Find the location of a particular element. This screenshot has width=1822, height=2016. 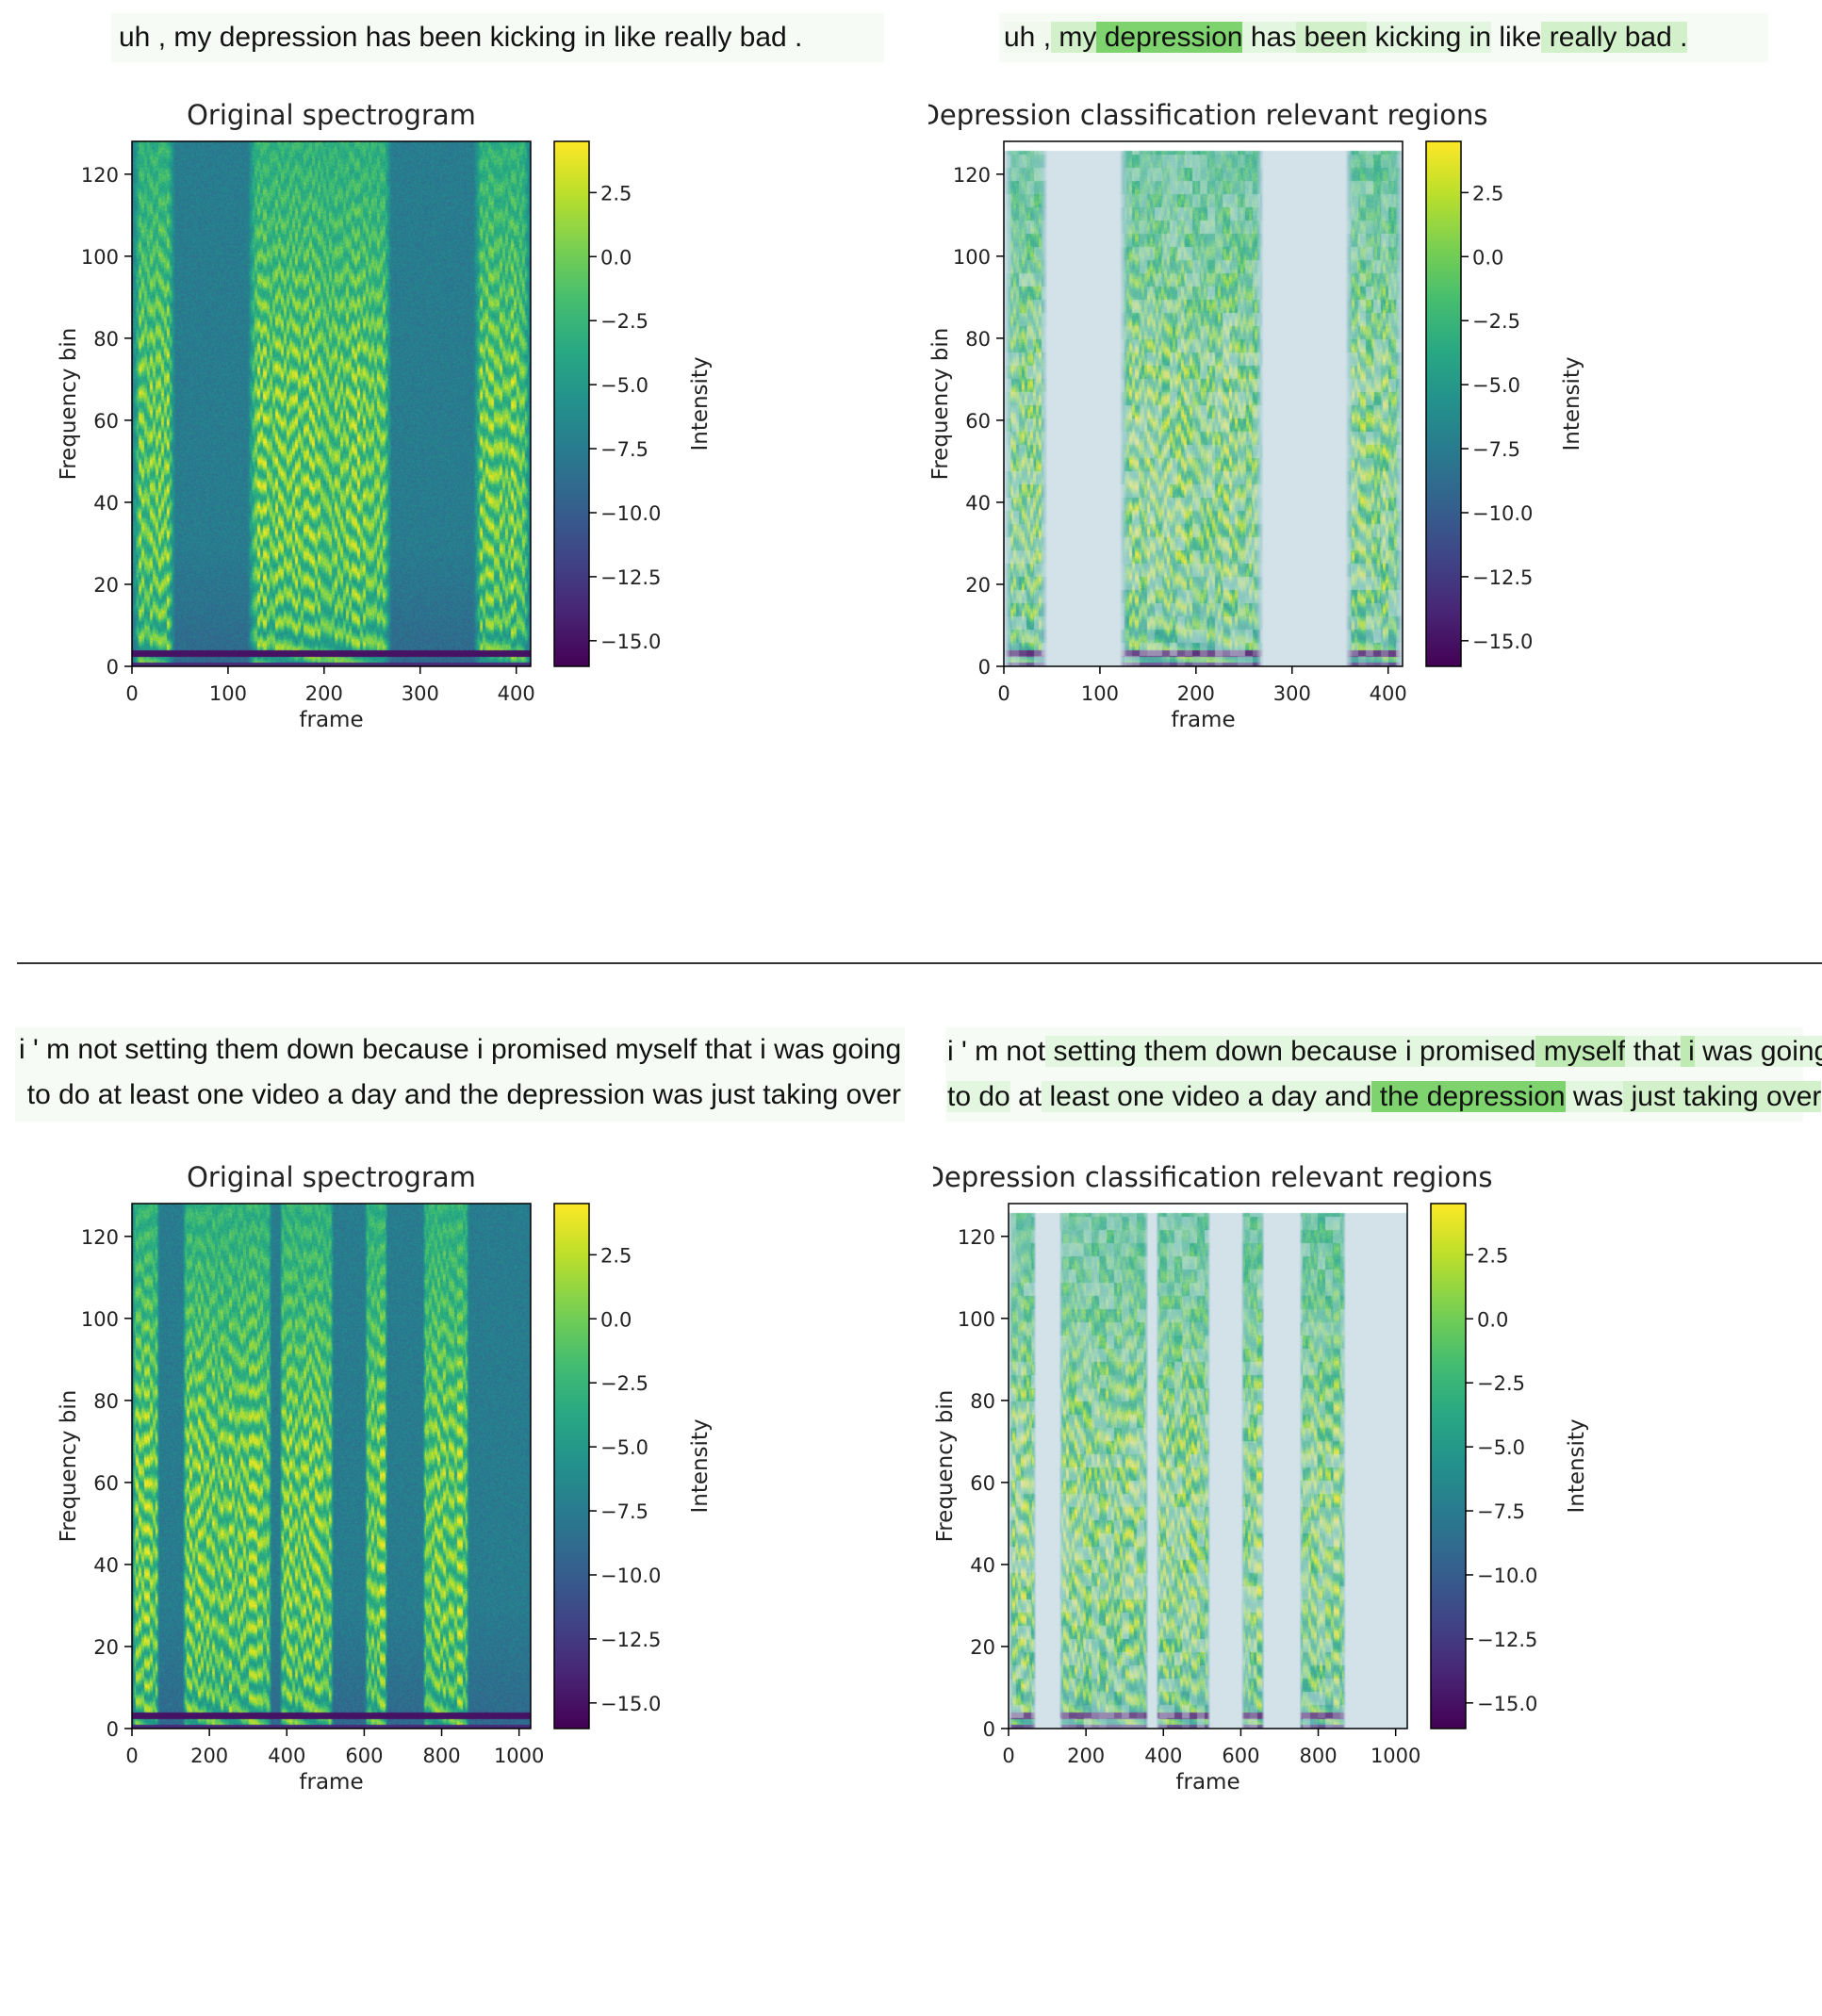

highlighted-word: one is located at coordinates (1136, 1096).